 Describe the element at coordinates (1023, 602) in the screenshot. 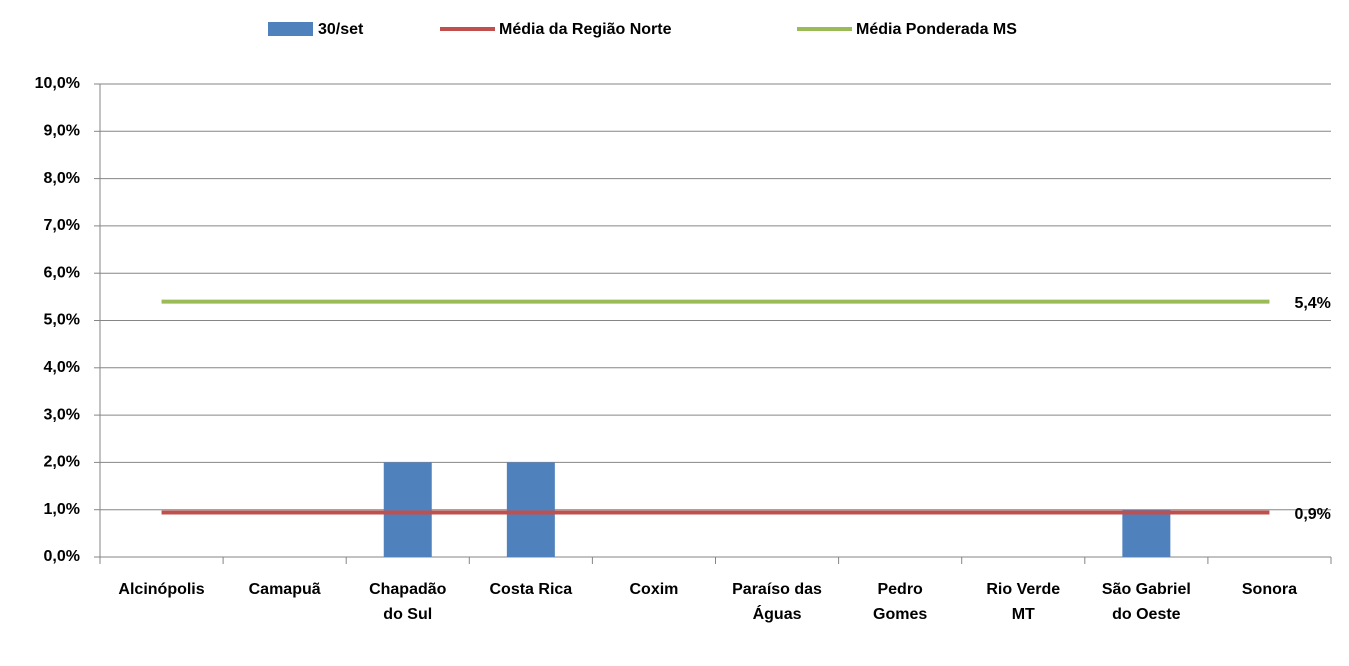

I see `x-tick-label: Rio Verde MT` at that location.